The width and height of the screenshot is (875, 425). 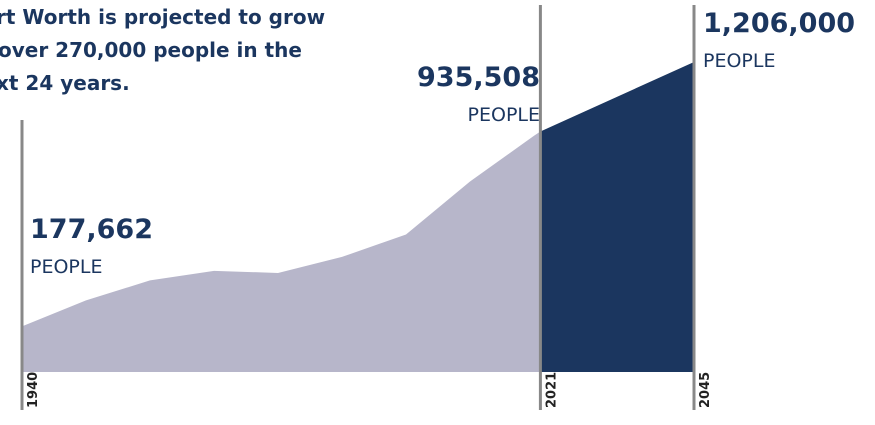 I want to click on x-tick-label: 2021, so click(x=551, y=390).